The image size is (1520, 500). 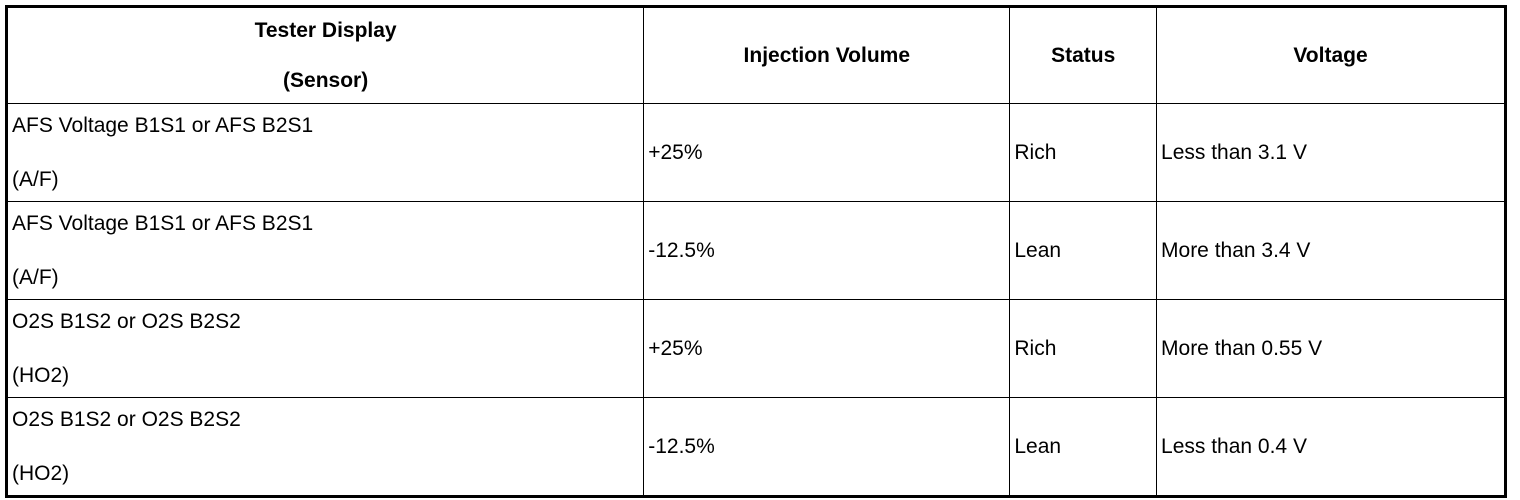 What do you see at coordinates (1331, 250) in the screenshot?
I see `cell-voltage: More than 3.4 V` at bounding box center [1331, 250].